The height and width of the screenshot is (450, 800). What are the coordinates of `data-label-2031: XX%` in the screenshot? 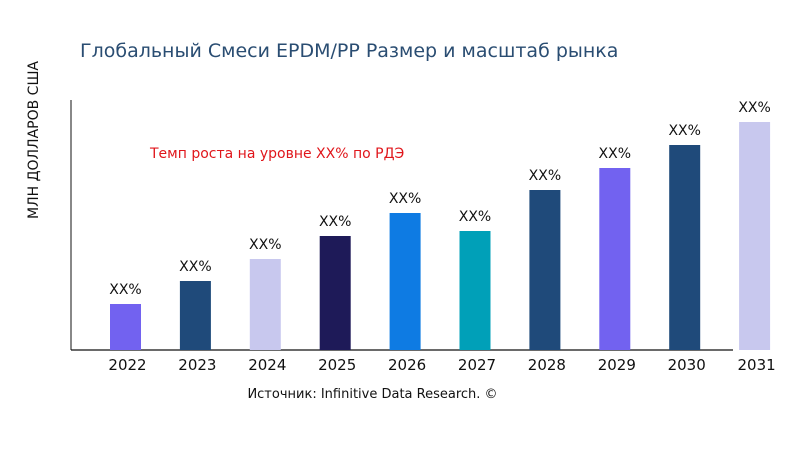 It's located at (754, 108).